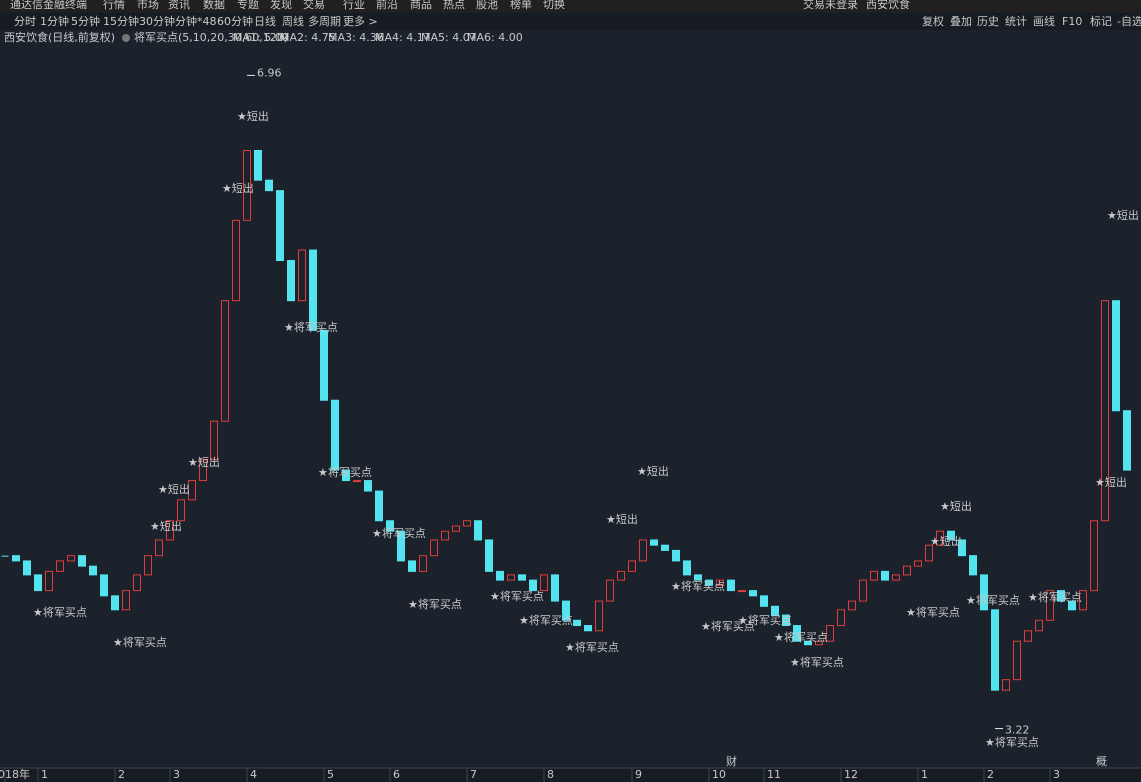  I want to click on menu-item: 市场, so click(148, 5).